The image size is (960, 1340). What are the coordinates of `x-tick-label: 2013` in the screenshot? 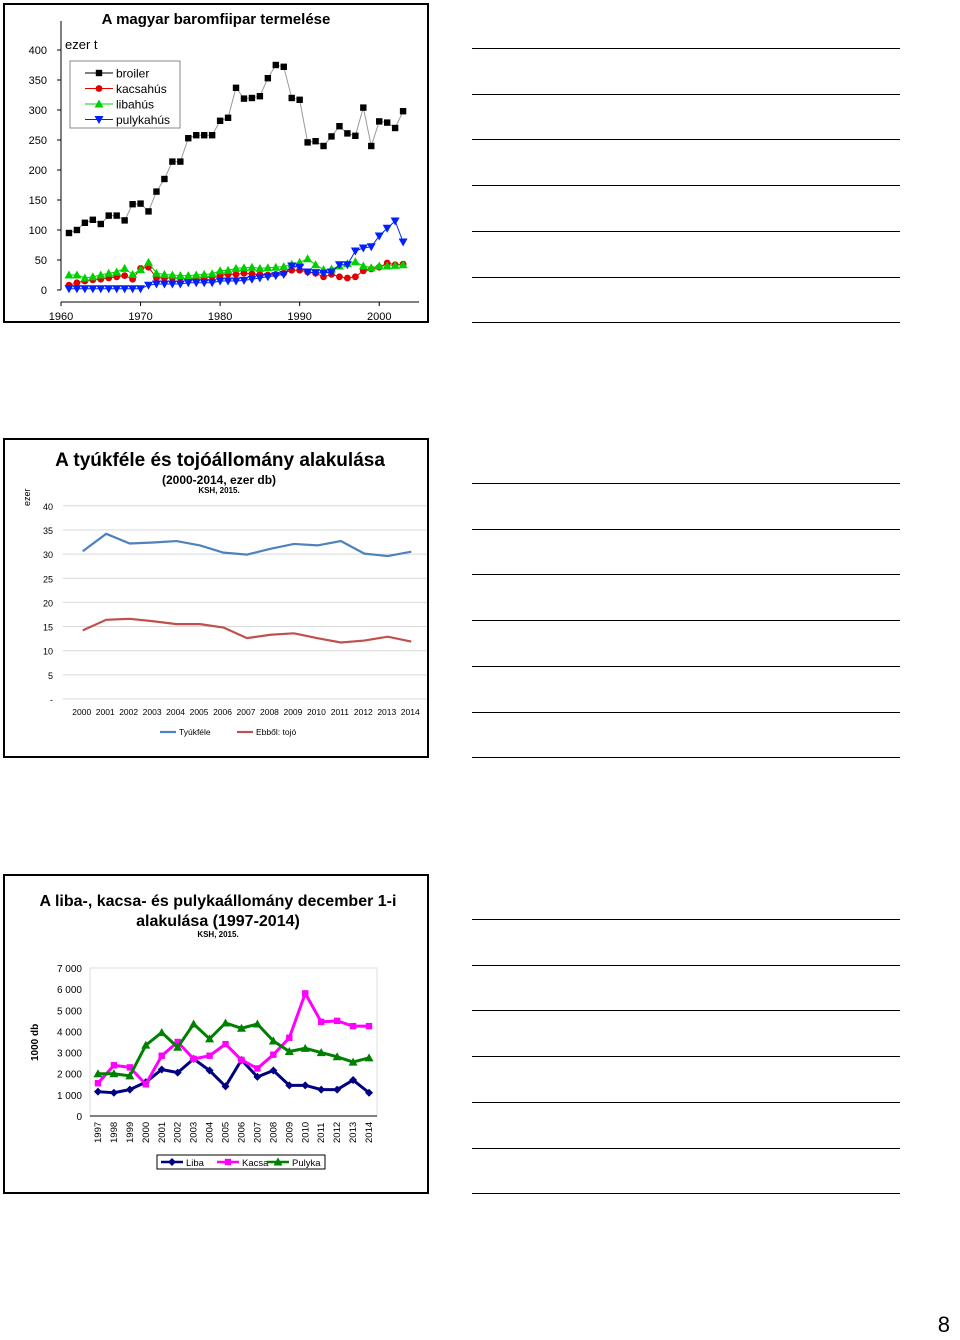 It's located at (353, 1132).